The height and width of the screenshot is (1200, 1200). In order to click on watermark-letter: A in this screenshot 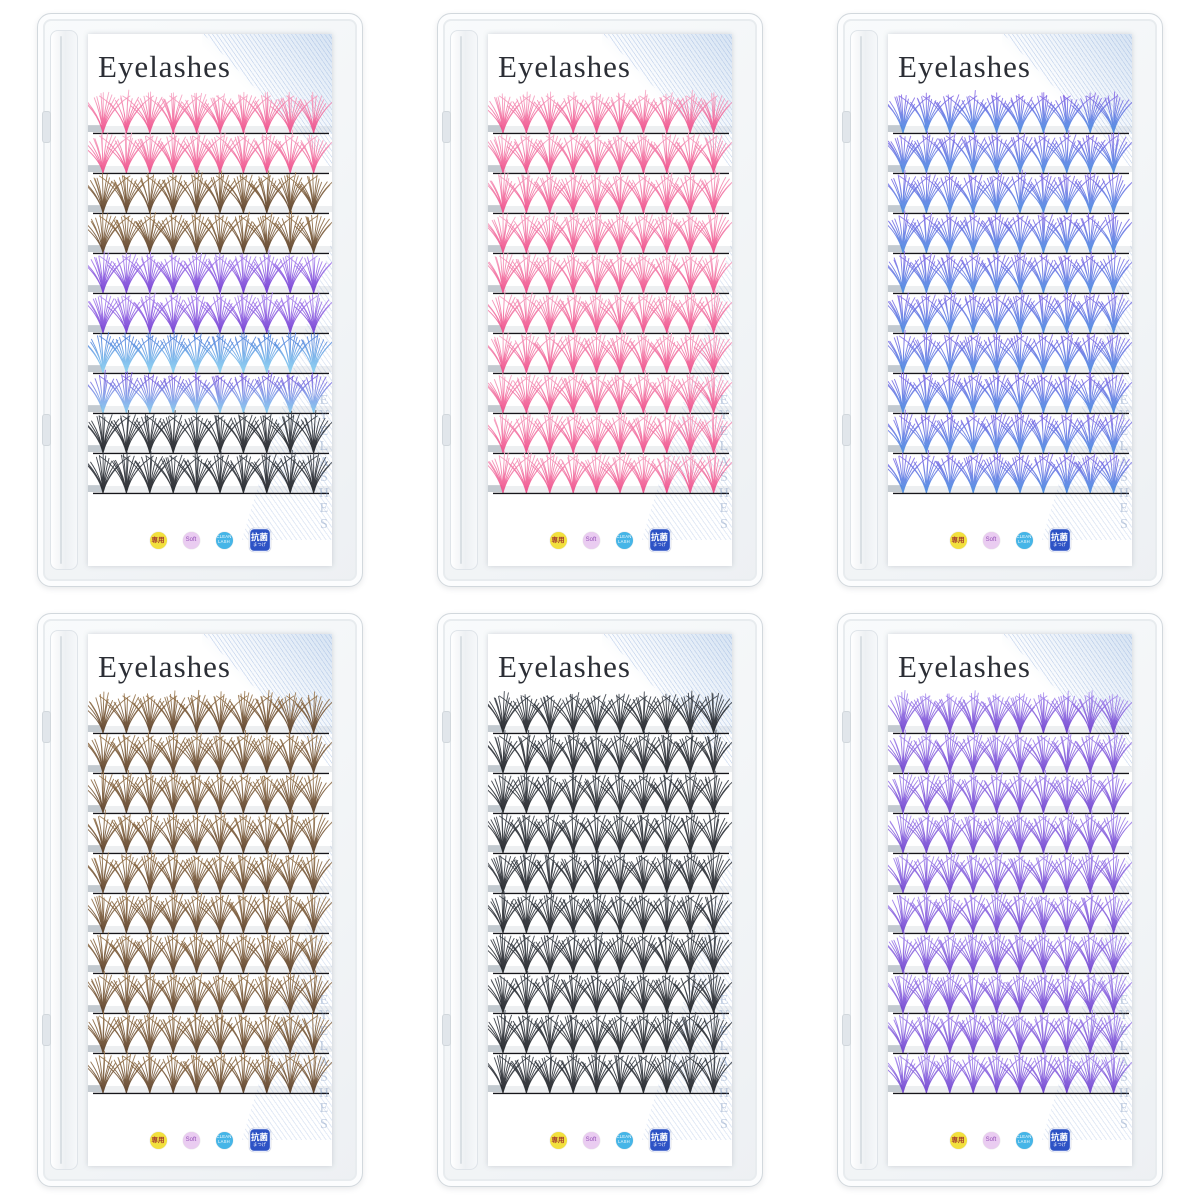, I will do `click(323, 1062)`.